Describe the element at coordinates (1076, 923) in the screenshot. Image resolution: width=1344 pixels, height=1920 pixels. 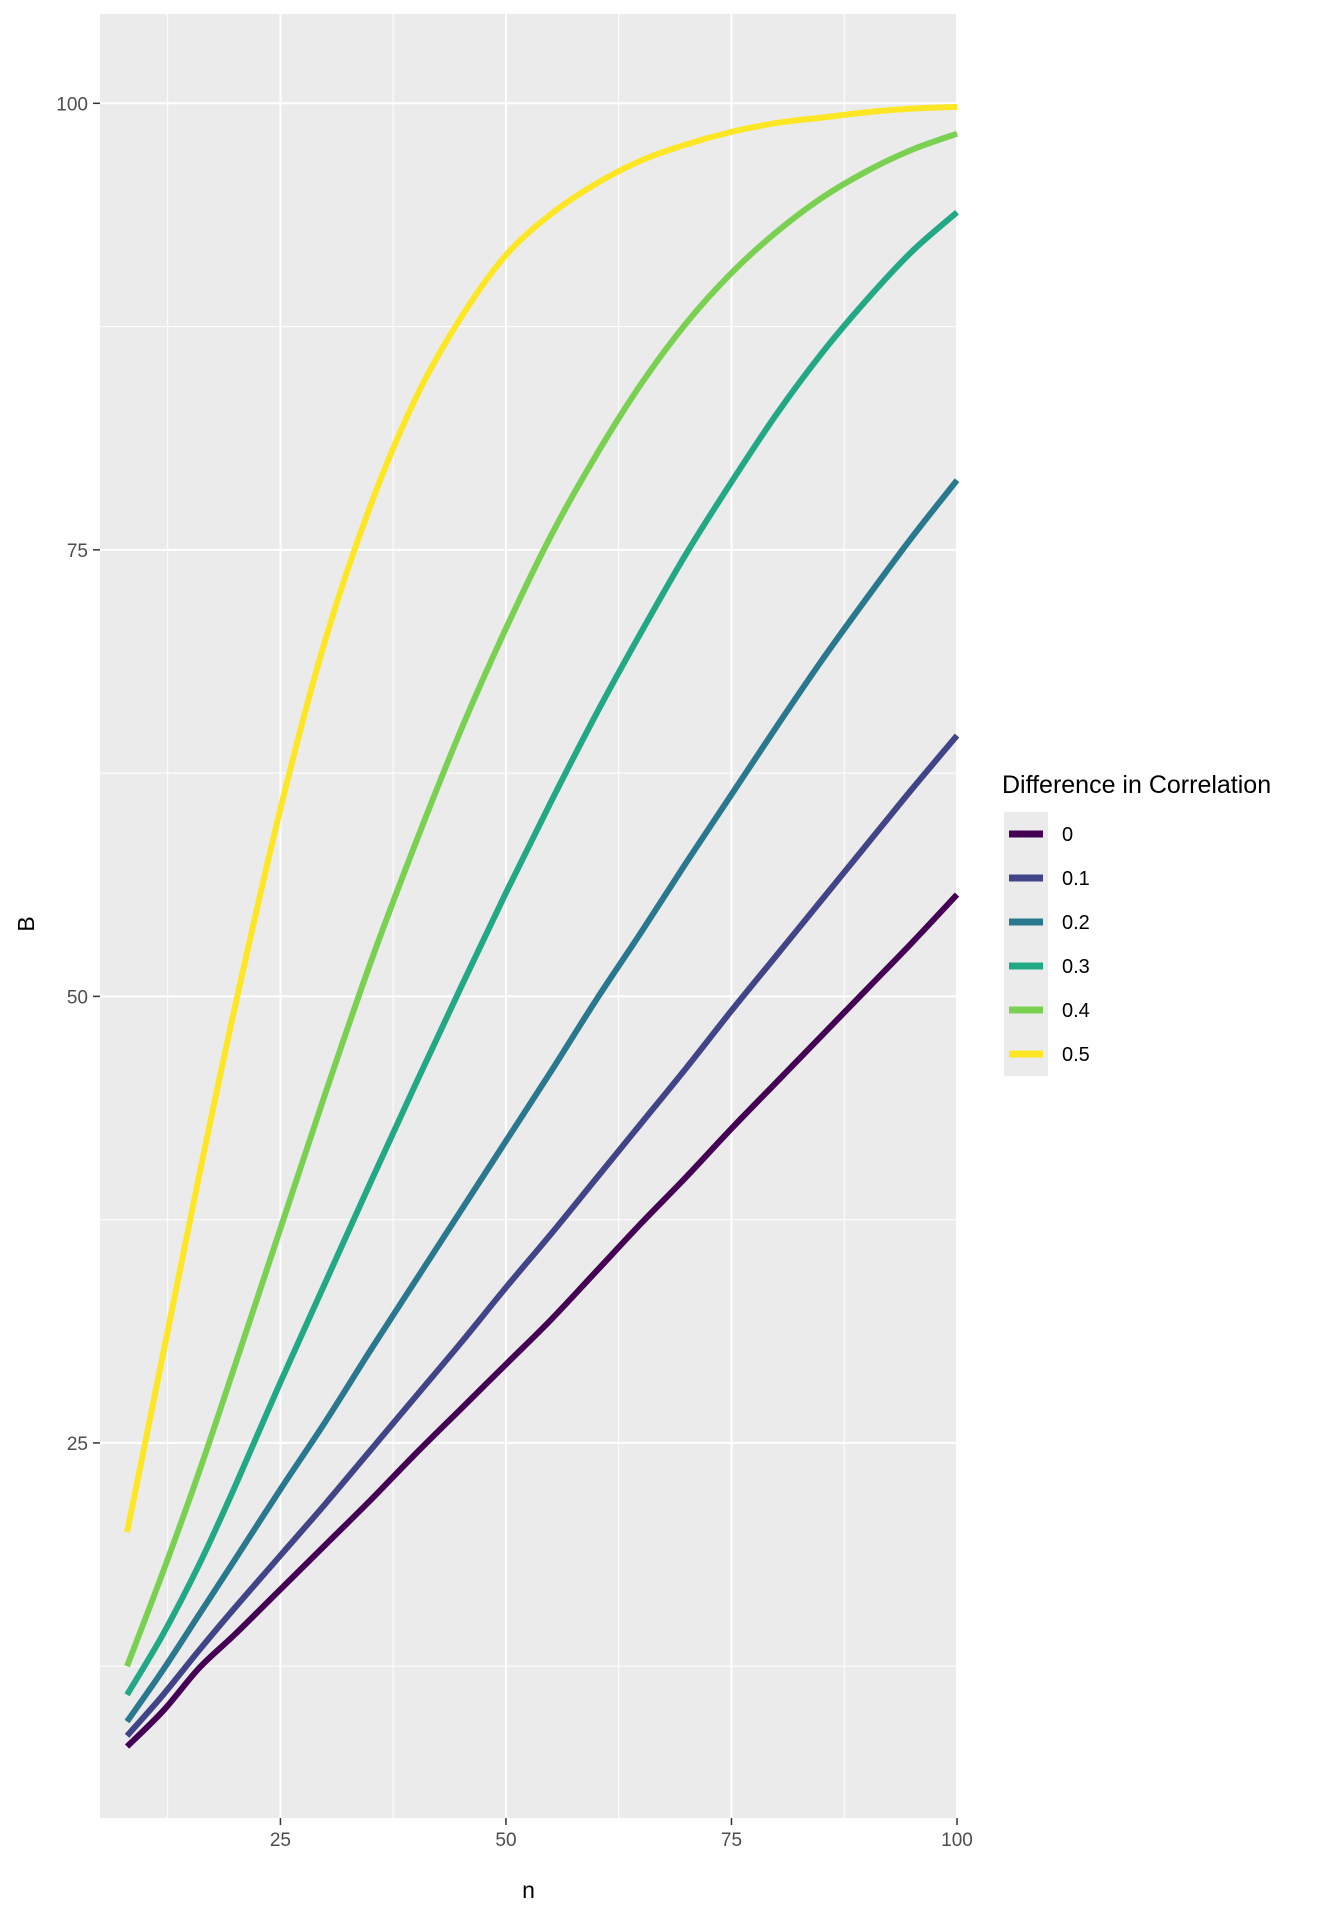
I see `legend-label-0.2: 0.2` at that location.